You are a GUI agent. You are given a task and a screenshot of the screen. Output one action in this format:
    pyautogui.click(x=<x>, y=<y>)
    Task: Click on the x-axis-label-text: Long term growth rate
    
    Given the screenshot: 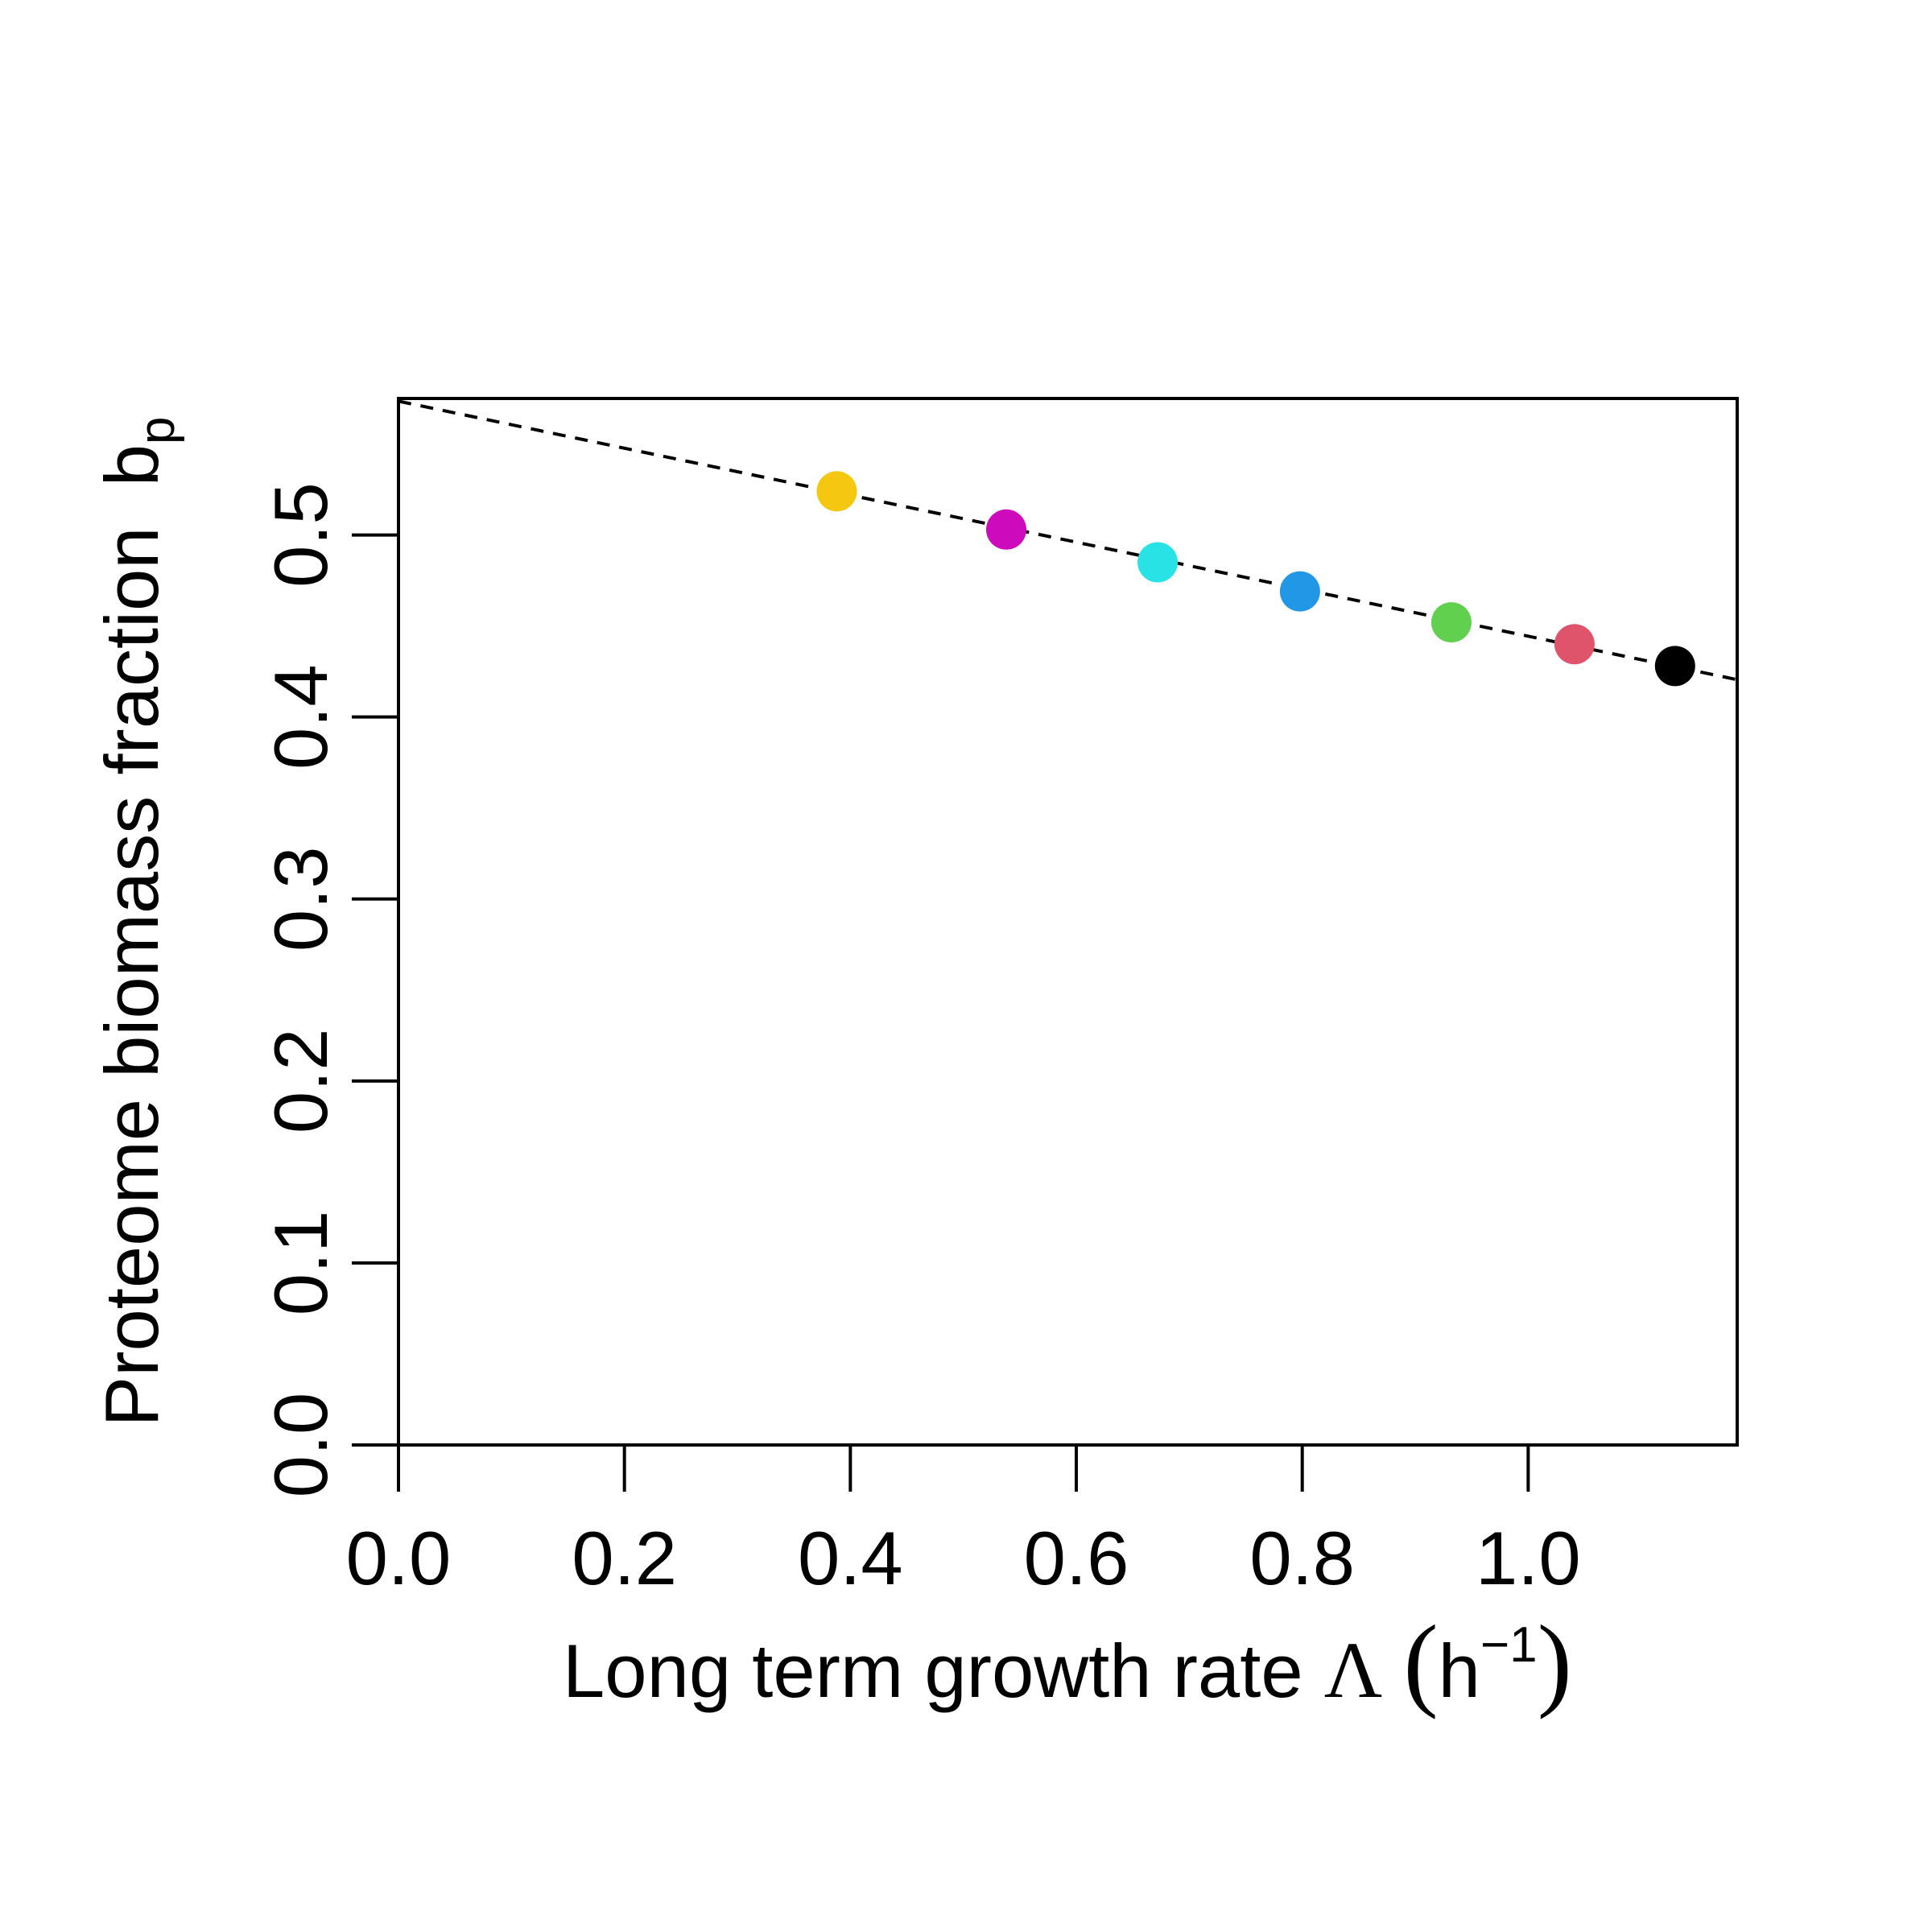 What is the action you would take?
    pyautogui.click(x=933, y=1671)
    